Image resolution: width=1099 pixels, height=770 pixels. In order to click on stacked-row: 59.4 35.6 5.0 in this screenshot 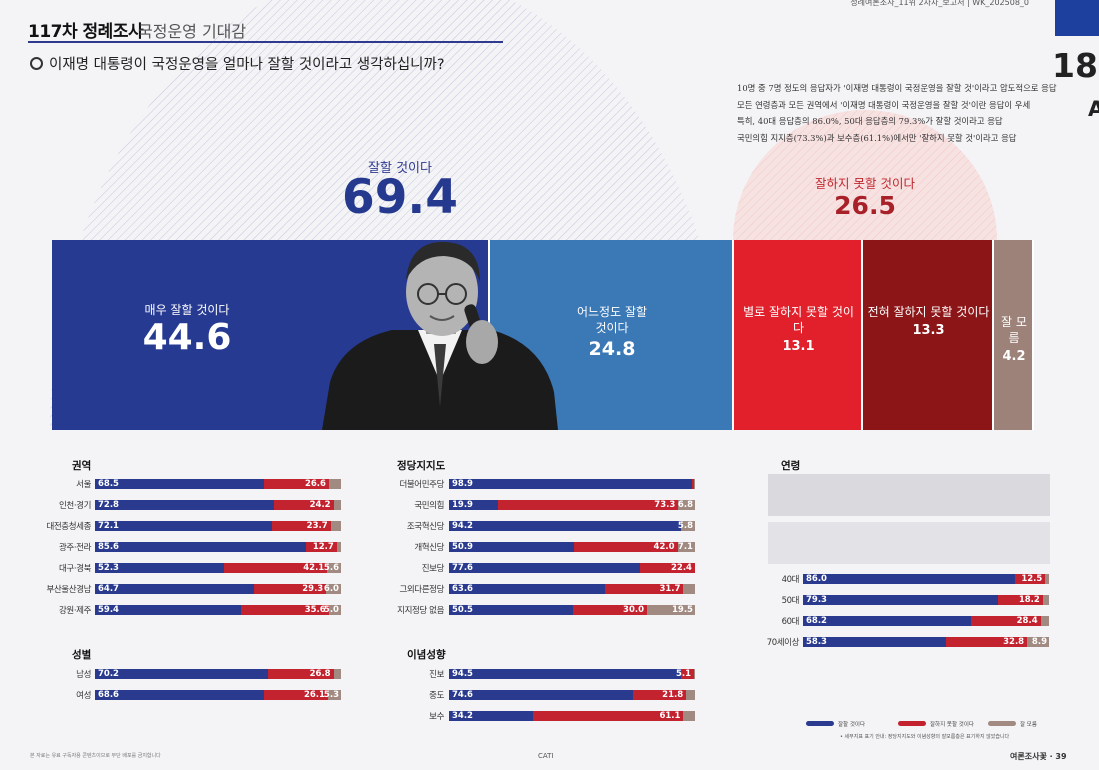, I will do `click(218, 610)`.